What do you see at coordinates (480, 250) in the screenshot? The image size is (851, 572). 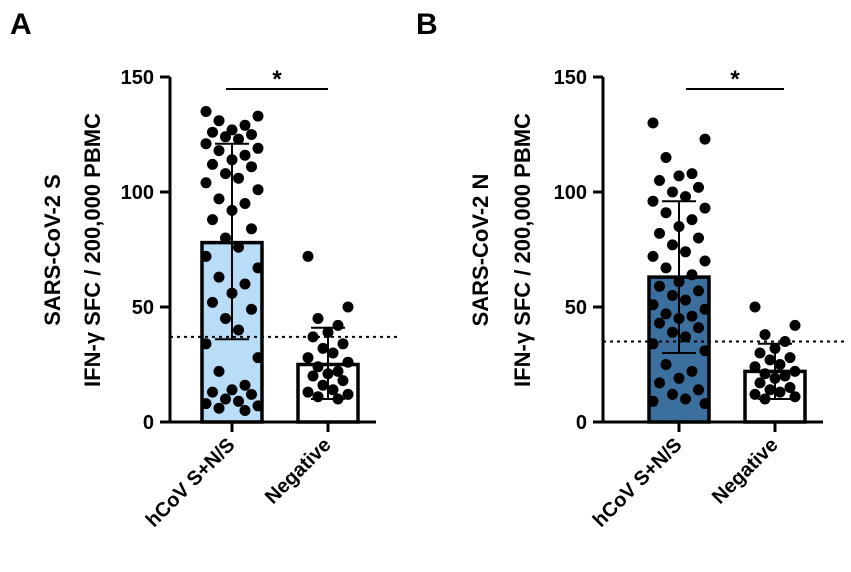 I see `y-axis-title-line-1: SARS-CoV-2 N` at bounding box center [480, 250].